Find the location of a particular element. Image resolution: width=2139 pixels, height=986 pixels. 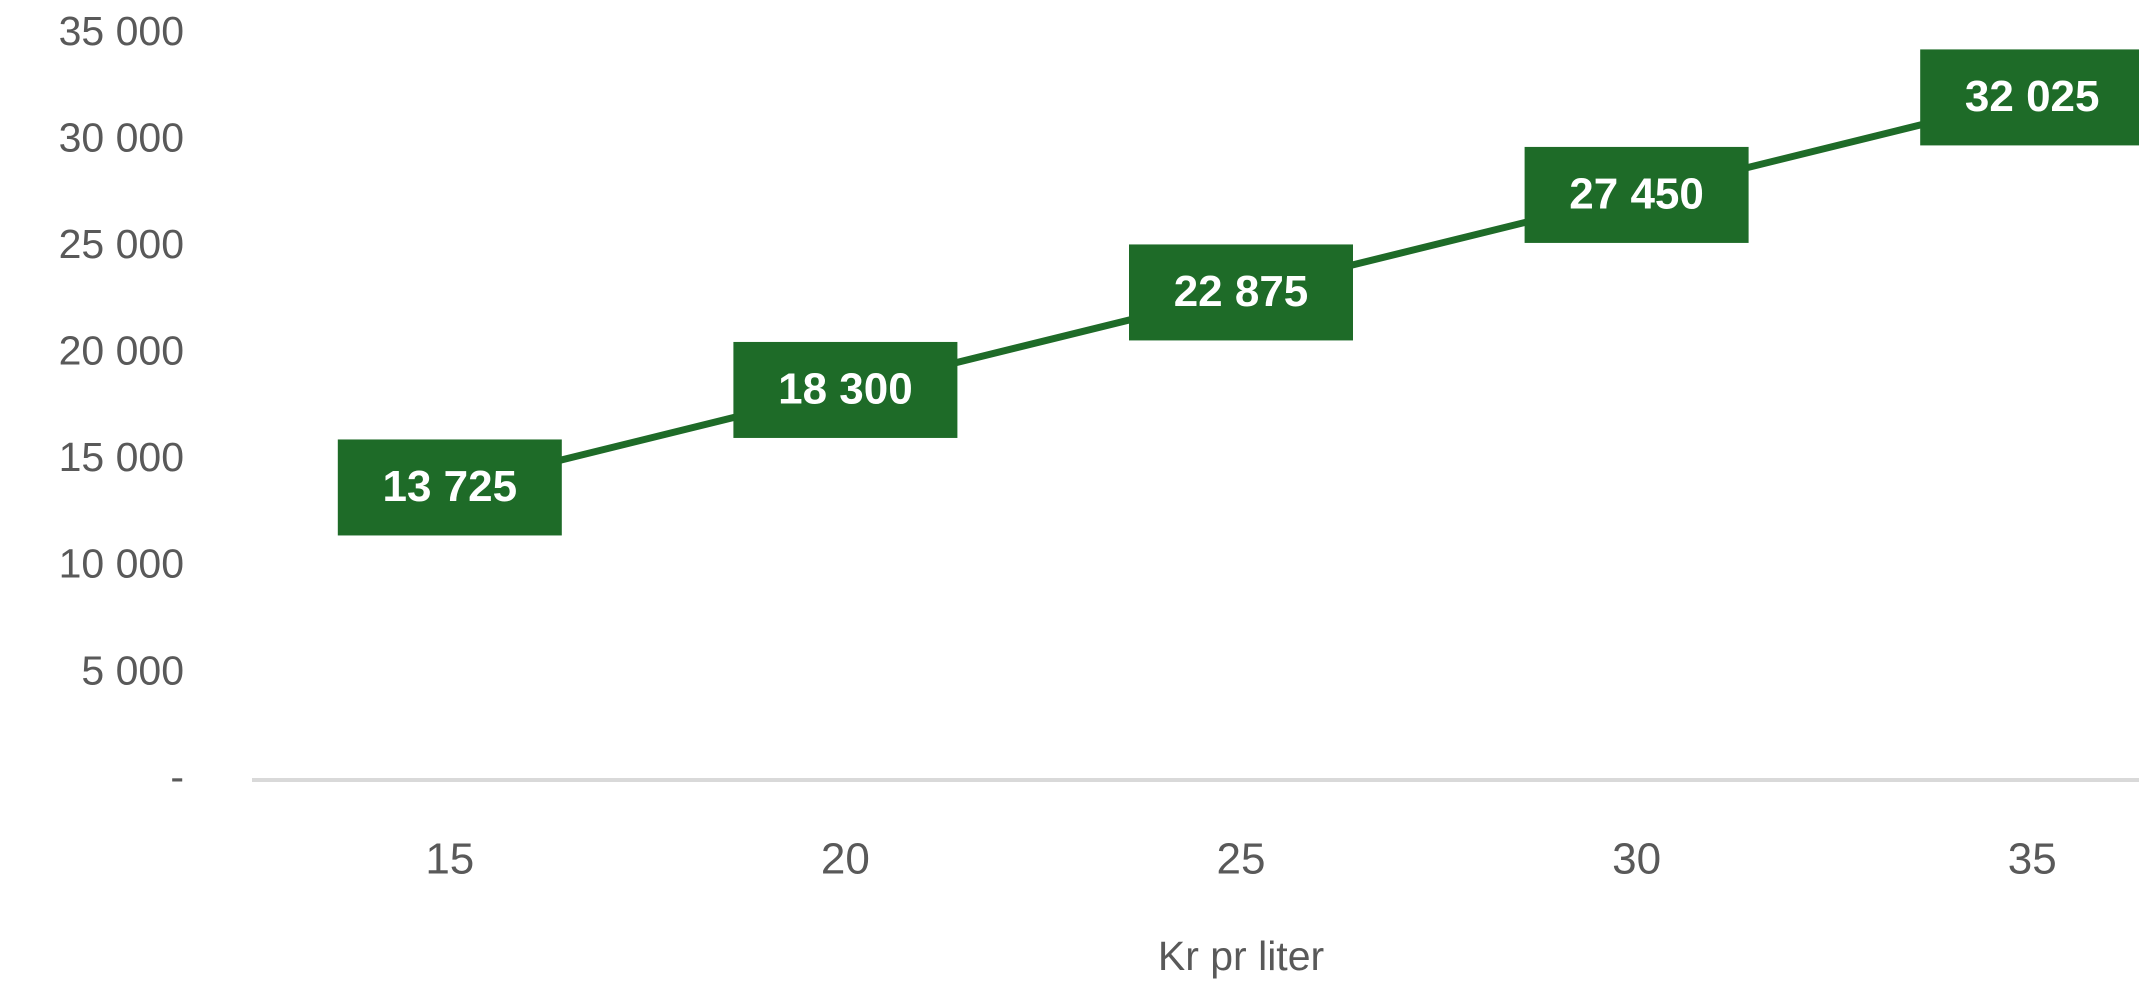

data-label: 32 025 is located at coordinates (2032, 96).